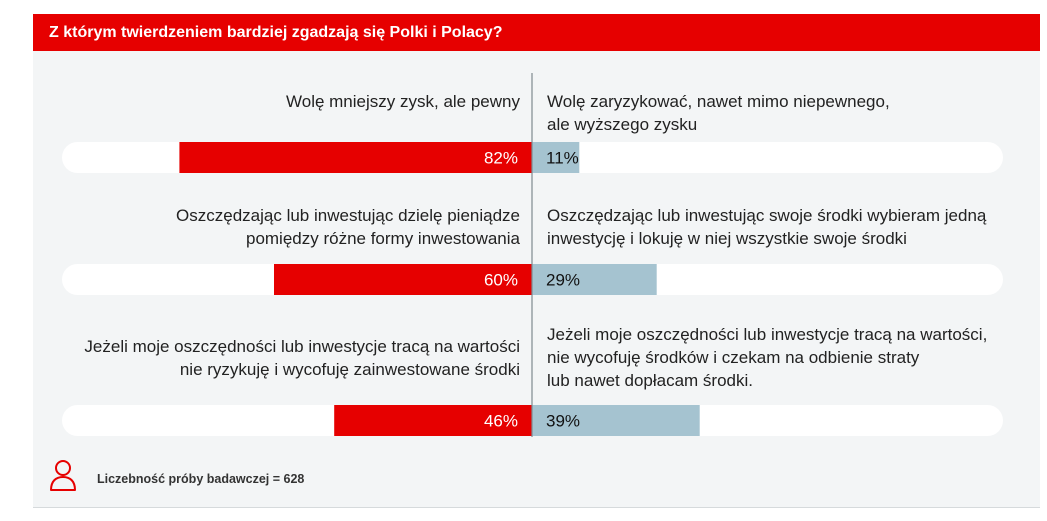  I want to click on statement-line: pomiędzy różne formy inwestowania, so click(382, 238).